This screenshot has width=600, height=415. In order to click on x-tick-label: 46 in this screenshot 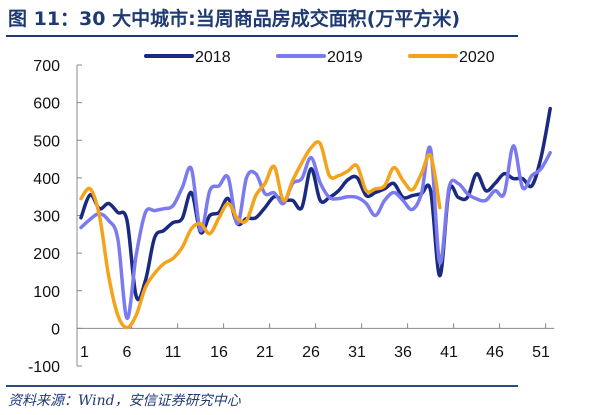, I will do `click(495, 352)`.